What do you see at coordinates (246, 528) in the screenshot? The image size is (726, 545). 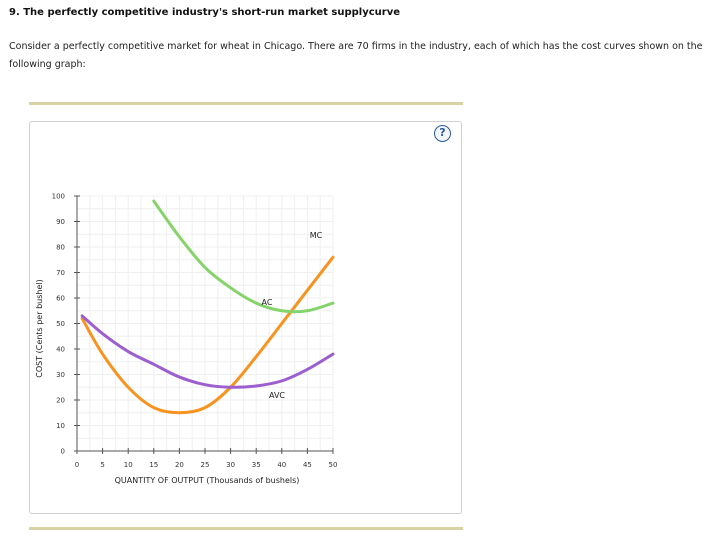 I see `bottom-divider` at bounding box center [246, 528].